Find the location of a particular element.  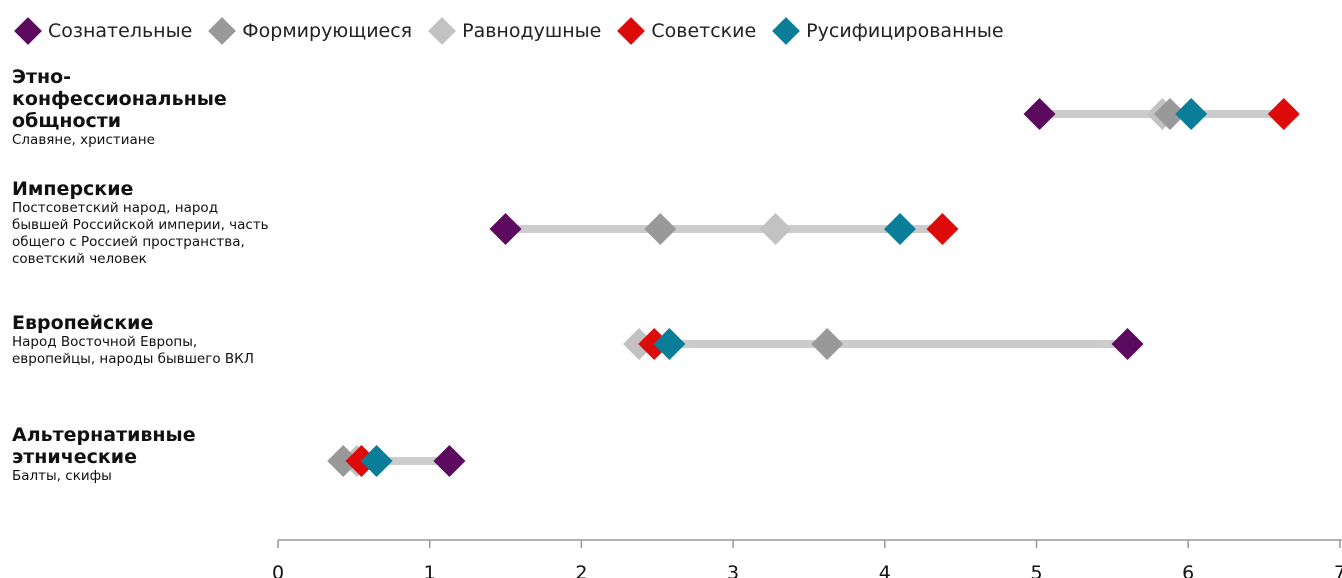

category-title: Имперские is located at coordinates (73, 189).